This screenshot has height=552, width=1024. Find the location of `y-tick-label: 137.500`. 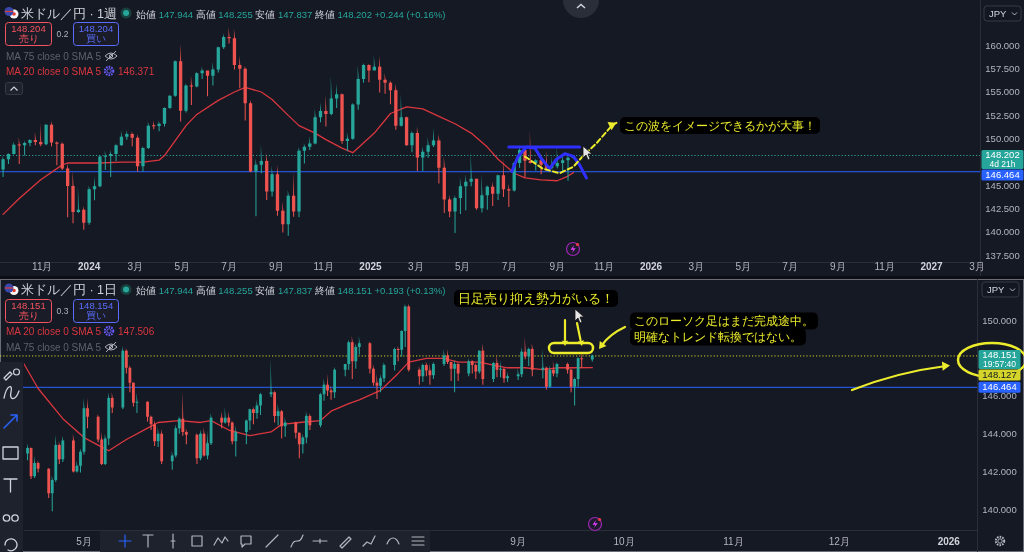

y-tick-label: 137.500 is located at coordinates (1002, 255).